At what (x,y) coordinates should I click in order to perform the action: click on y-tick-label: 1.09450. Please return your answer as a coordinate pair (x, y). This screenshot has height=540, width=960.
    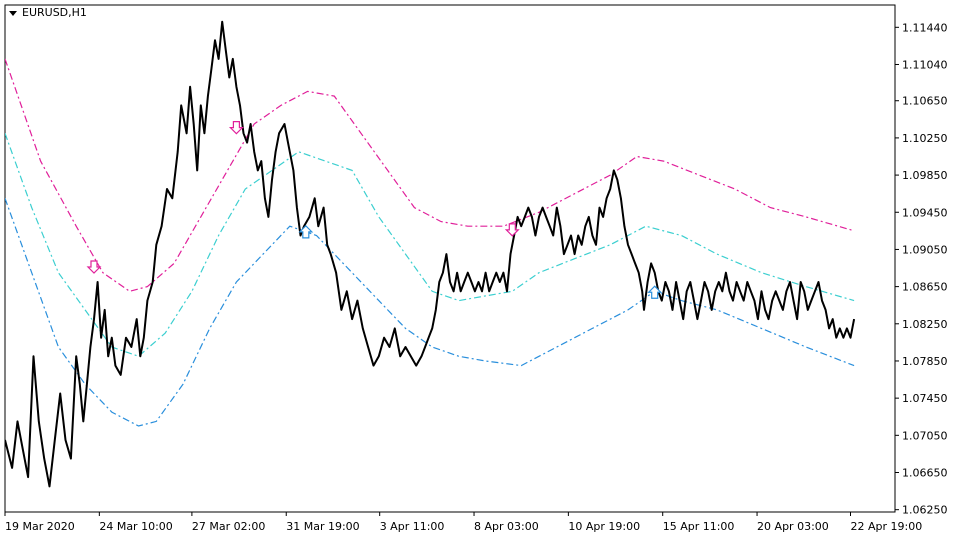
    Looking at the image, I should click on (925, 212).